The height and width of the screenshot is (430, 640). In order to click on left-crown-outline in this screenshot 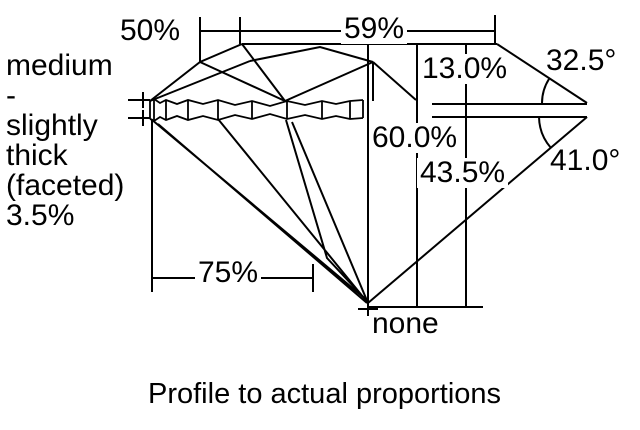, I will do `click(196, 72)`.